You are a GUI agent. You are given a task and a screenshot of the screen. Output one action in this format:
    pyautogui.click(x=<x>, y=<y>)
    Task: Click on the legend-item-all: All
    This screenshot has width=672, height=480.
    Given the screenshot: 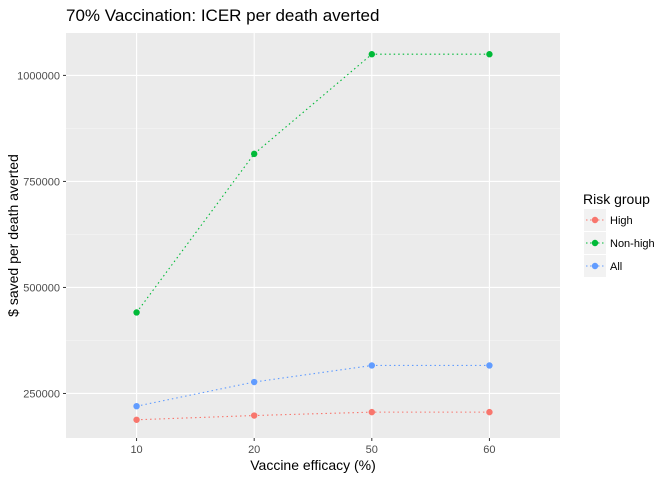 What is the action you would take?
    pyautogui.click(x=603, y=266)
    